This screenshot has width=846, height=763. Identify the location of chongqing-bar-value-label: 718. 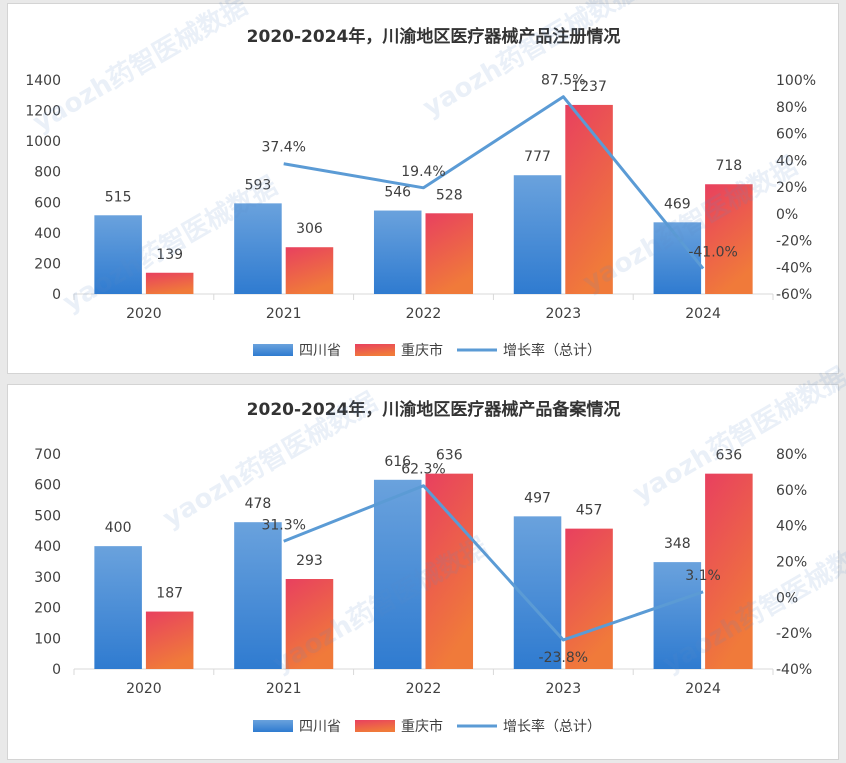
(728, 166).